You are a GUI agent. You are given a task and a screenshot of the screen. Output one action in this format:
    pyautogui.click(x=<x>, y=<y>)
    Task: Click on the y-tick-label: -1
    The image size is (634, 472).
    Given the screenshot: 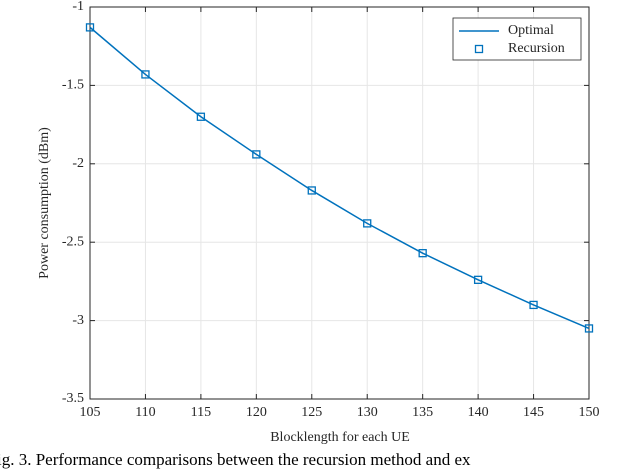 What is the action you would take?
    pyautogui.click(x=78, y=7)
    